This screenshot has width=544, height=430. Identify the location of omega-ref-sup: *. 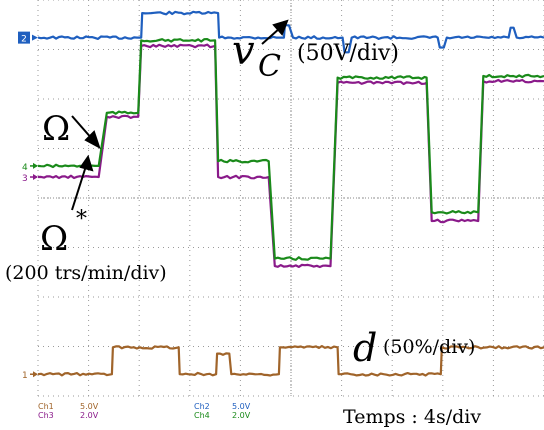
(81, 219).